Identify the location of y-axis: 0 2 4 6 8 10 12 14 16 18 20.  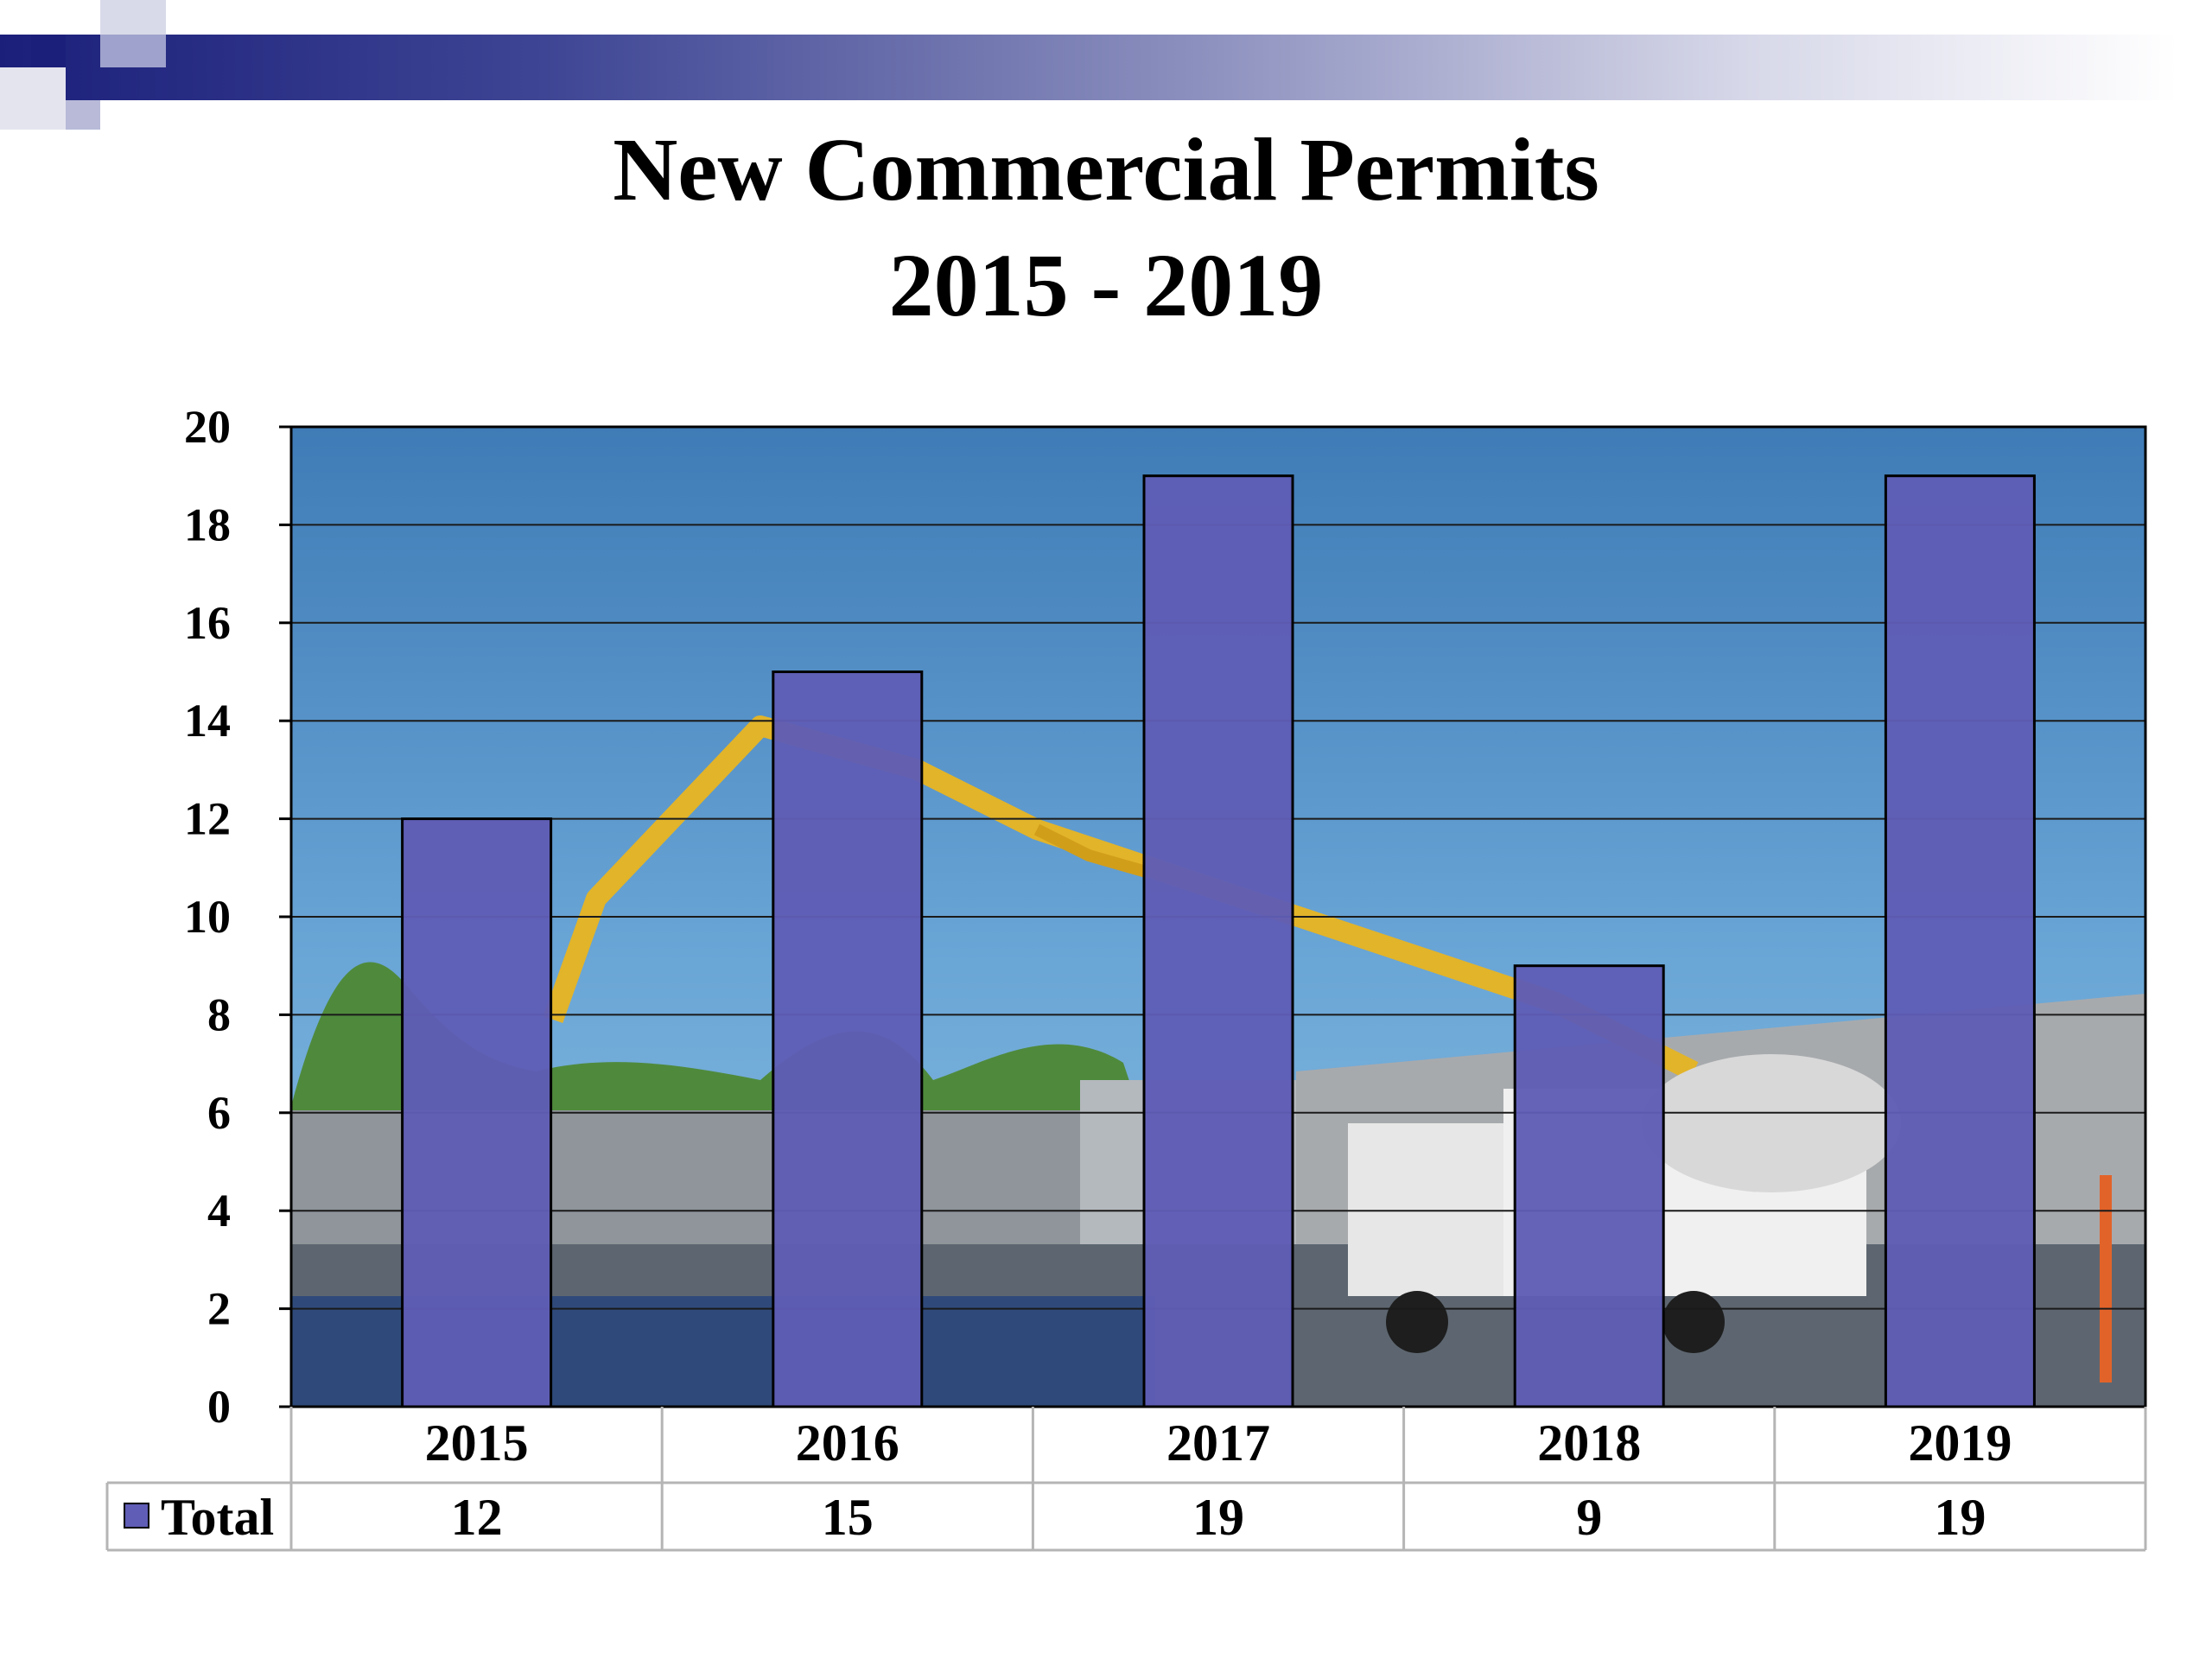
(237, 917).